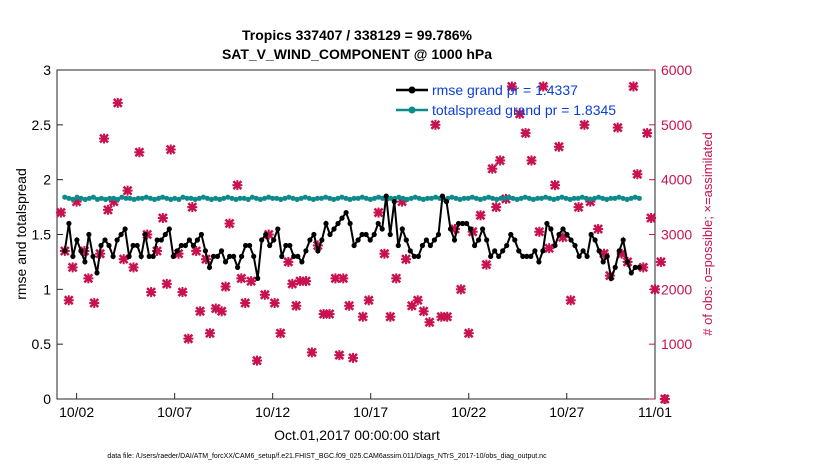  Describe the element at coordinates (707, 233) in the screenshot. I see `y-axis-right-label: # of obs: o=possible; ×=assimilated` at that location.